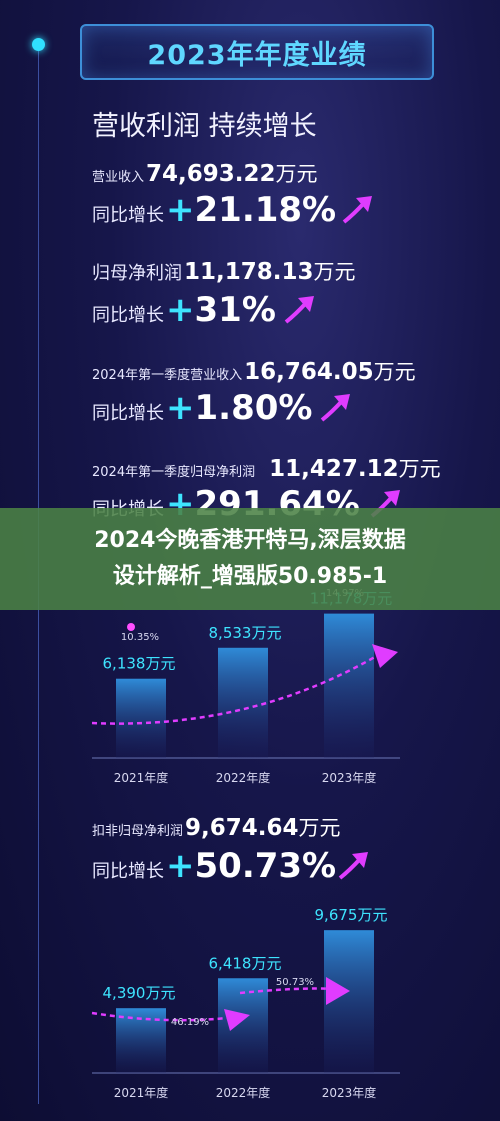  I want to click on metric-revenue-row: 营业收入 74,693.22 万元, so click(205, 173).